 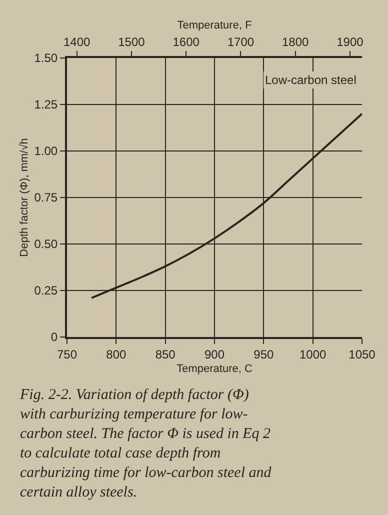 I want to click on x2-tick-label: 1600, so click(x=186, y=42).